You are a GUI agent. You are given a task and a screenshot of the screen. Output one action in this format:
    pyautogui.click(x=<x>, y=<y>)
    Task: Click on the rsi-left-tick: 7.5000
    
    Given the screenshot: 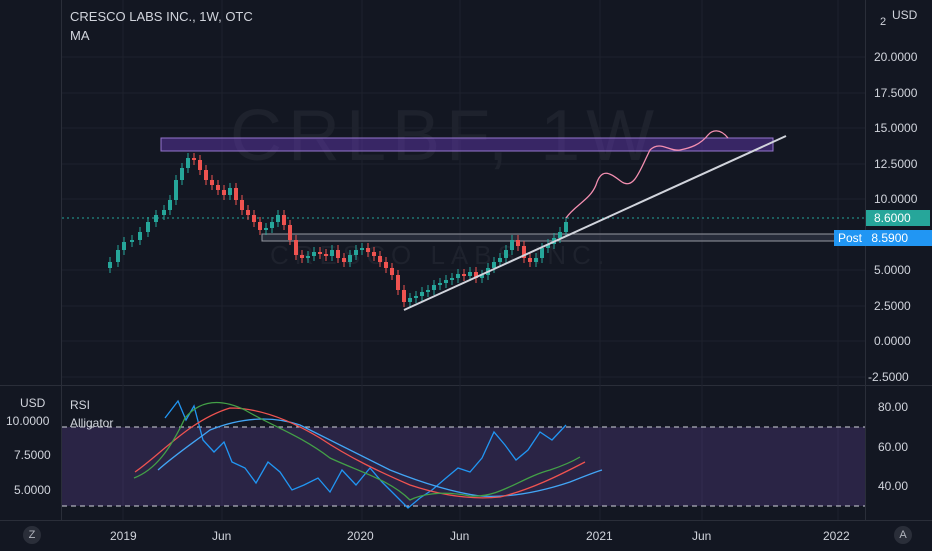 What is the action you would take?
    pyautogui.click(x=32, y=455)
    